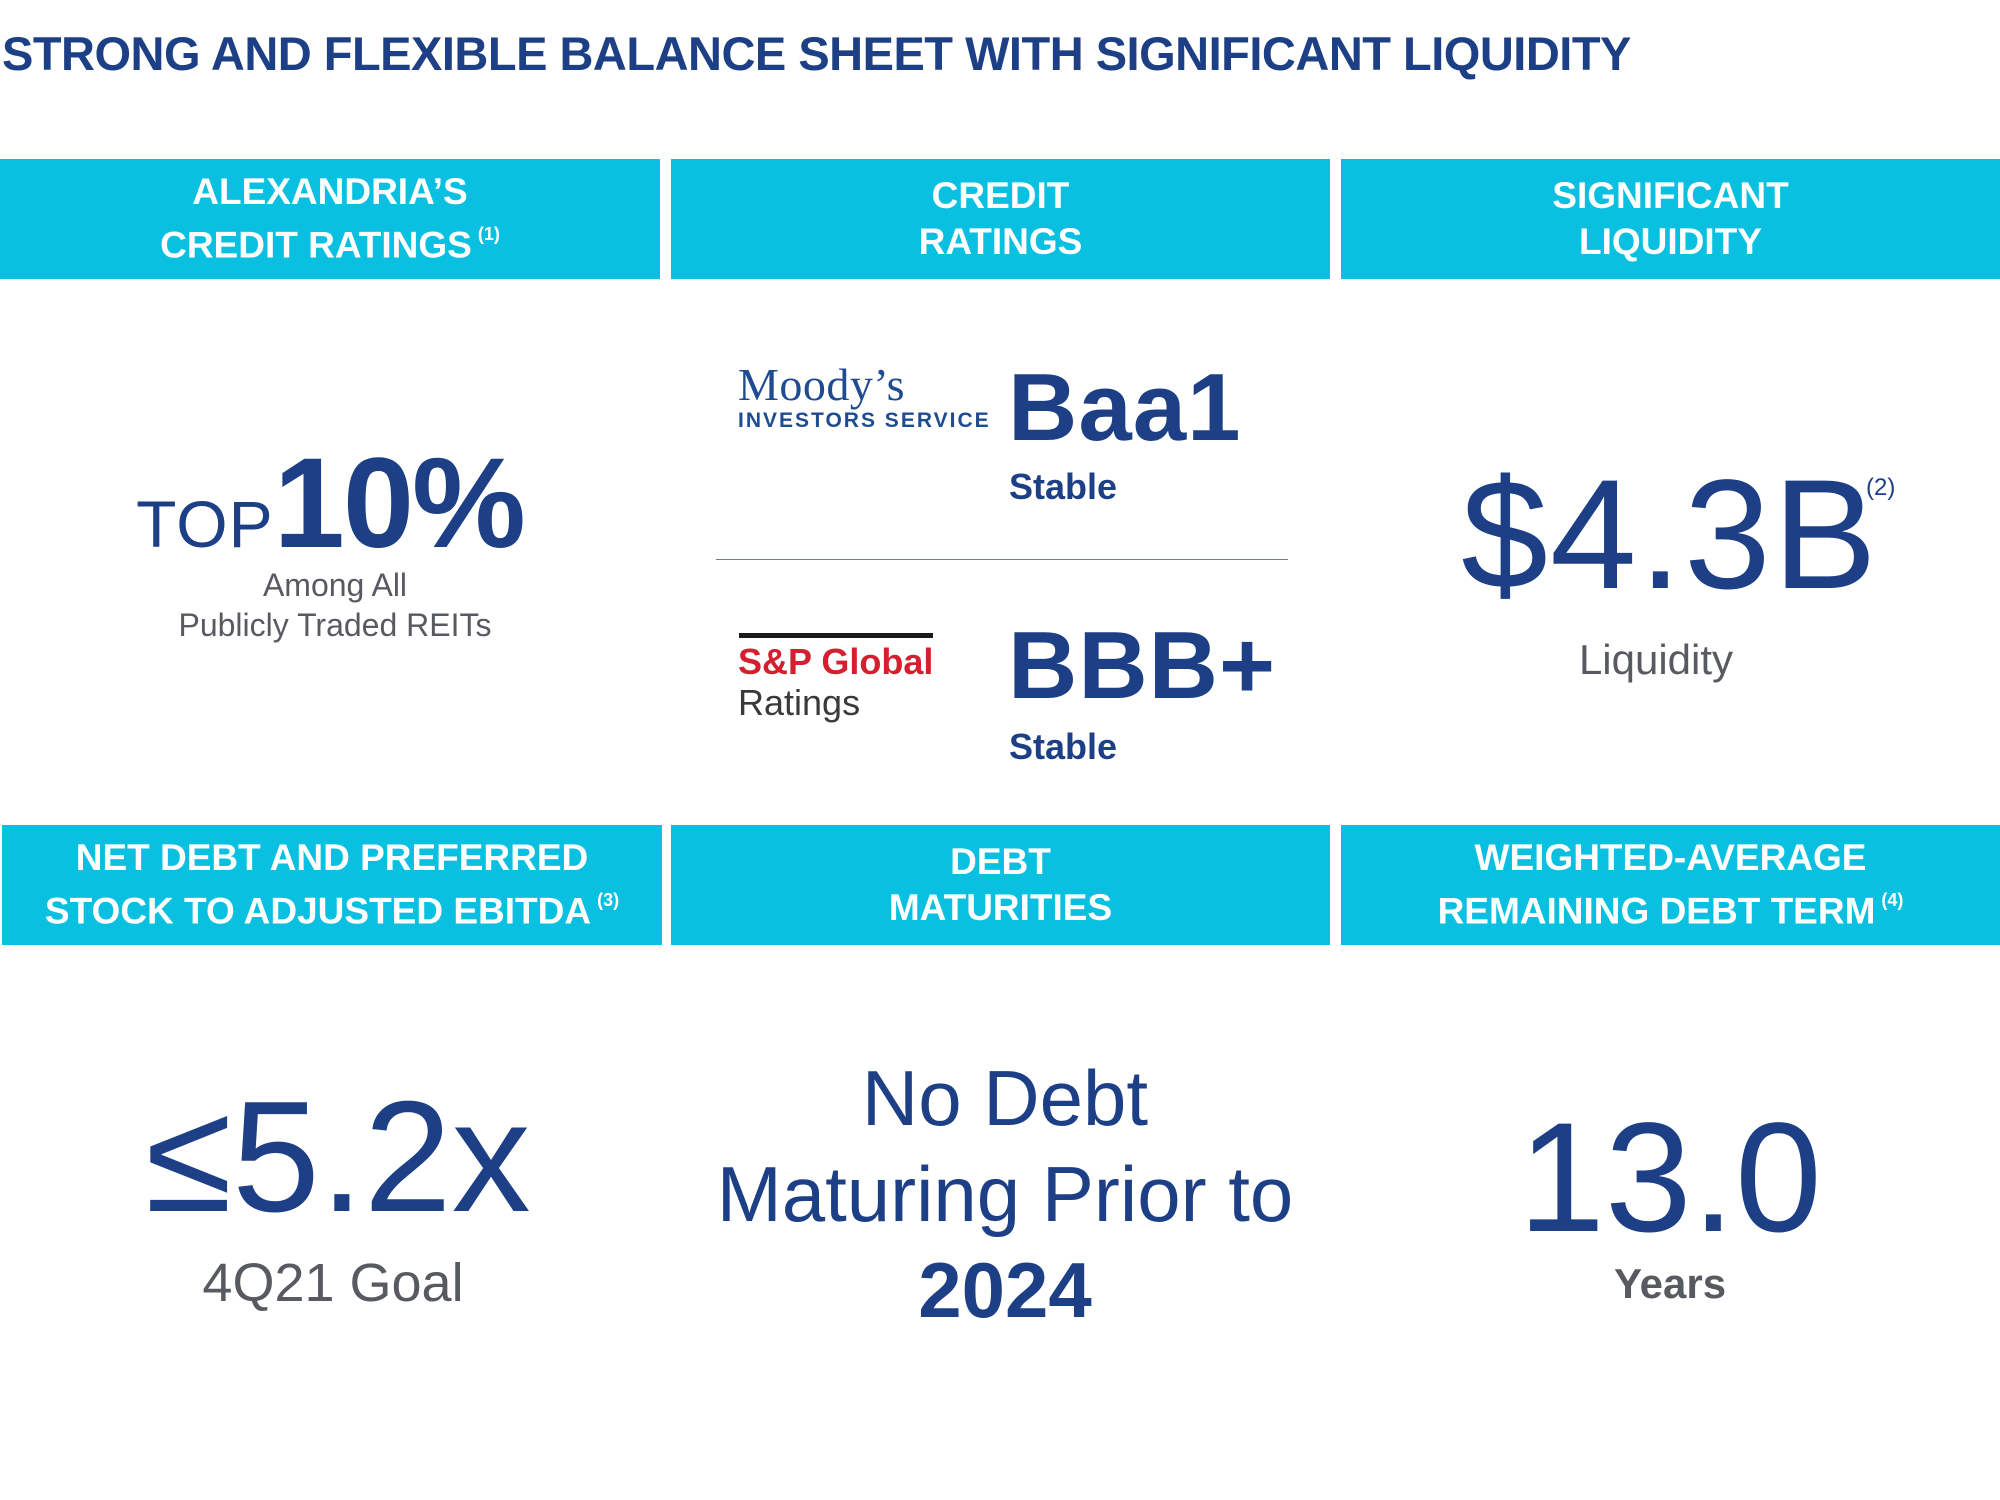 Image resolution: width=2000 pixels, height=1500 pixels. I want to click on header-debt-maturities: DEBT MATURITIES, so click(1000, 885).